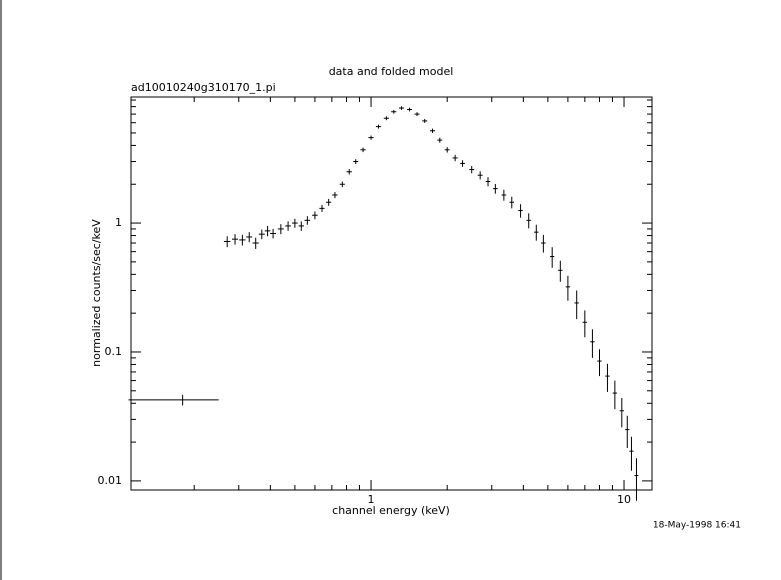  What do you see at coordinates (110, 480) in the screenshot?
I see `y-tick-label: 0.01` at bounding box center [110, 480].